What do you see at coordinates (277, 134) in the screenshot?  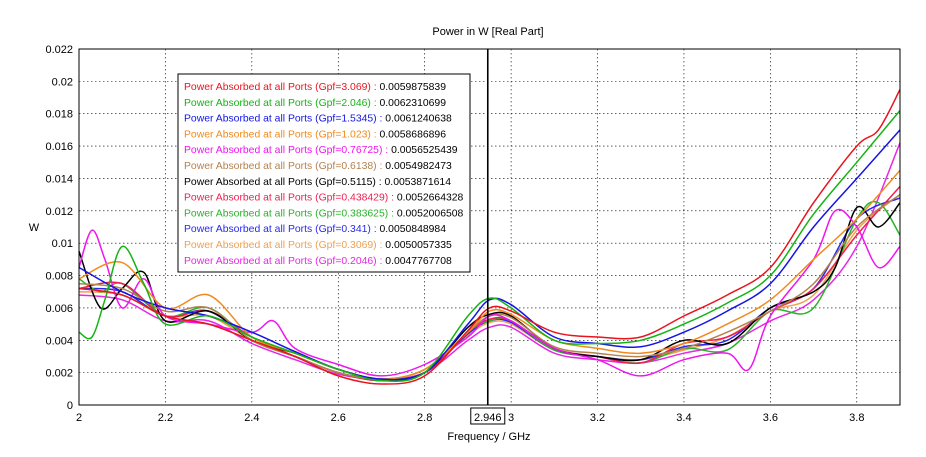 I see `legend-entry-name: Power Absorbed at all Ports (Gpf=1.023)` at bounding box center [277, 134].